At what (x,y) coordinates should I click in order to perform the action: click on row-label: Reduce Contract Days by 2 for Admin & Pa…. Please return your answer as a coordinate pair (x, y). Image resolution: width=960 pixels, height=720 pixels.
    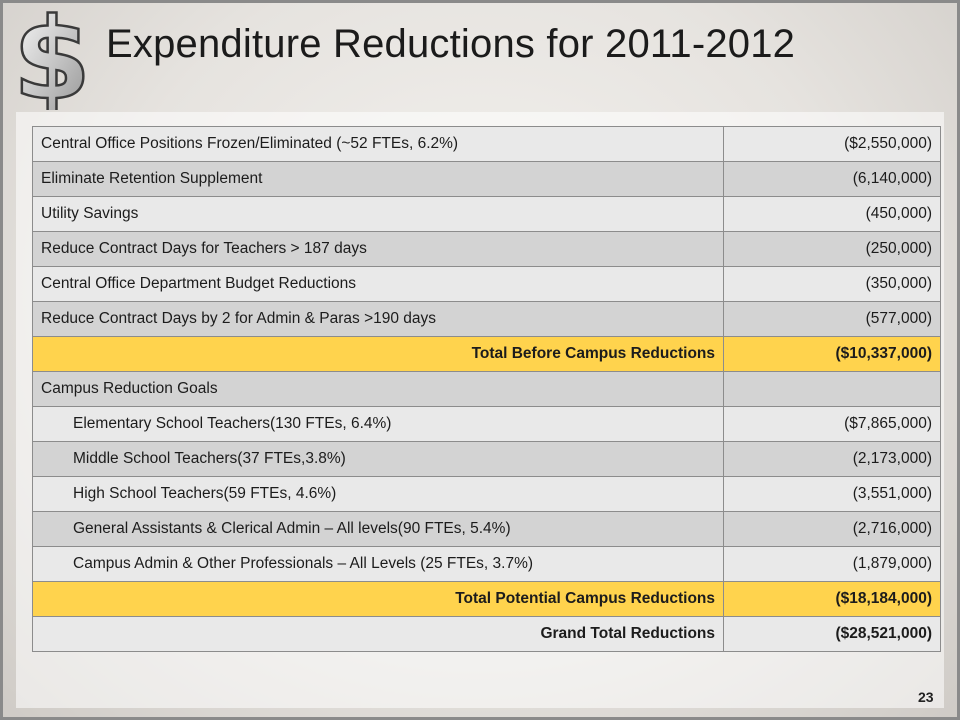
    Looking at the image, I should click on (378, 319).